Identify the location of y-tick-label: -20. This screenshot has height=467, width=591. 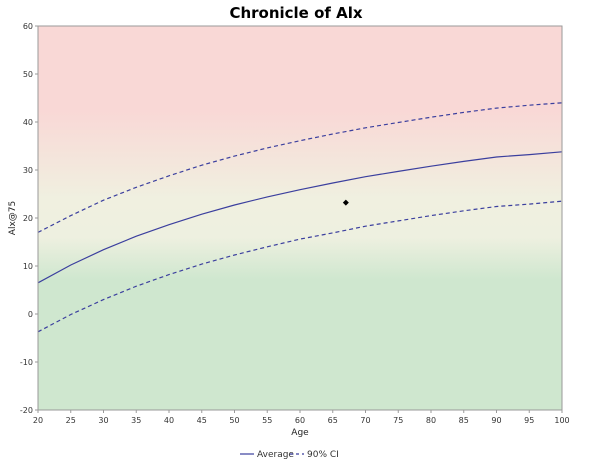
(26, 410).